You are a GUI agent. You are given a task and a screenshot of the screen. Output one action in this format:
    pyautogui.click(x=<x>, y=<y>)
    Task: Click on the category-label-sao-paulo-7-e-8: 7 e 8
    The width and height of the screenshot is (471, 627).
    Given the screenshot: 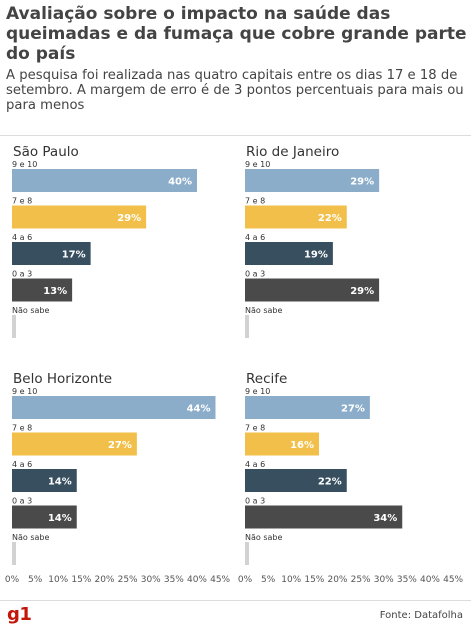 What is the action you would take?
    pyautogui.click(x=22, y=201)
    